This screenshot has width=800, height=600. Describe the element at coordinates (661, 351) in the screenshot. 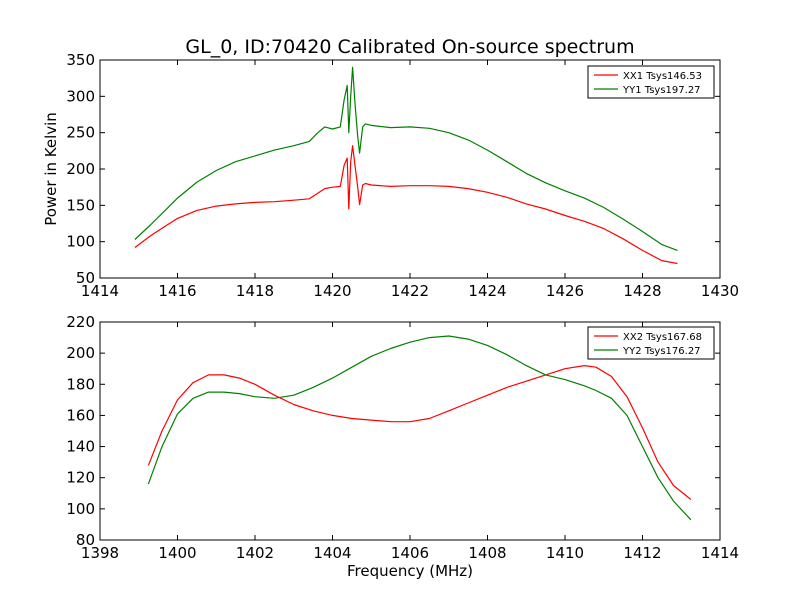

I see `bottom-legend-label-2: YY2 Tsys176.27` at that location.